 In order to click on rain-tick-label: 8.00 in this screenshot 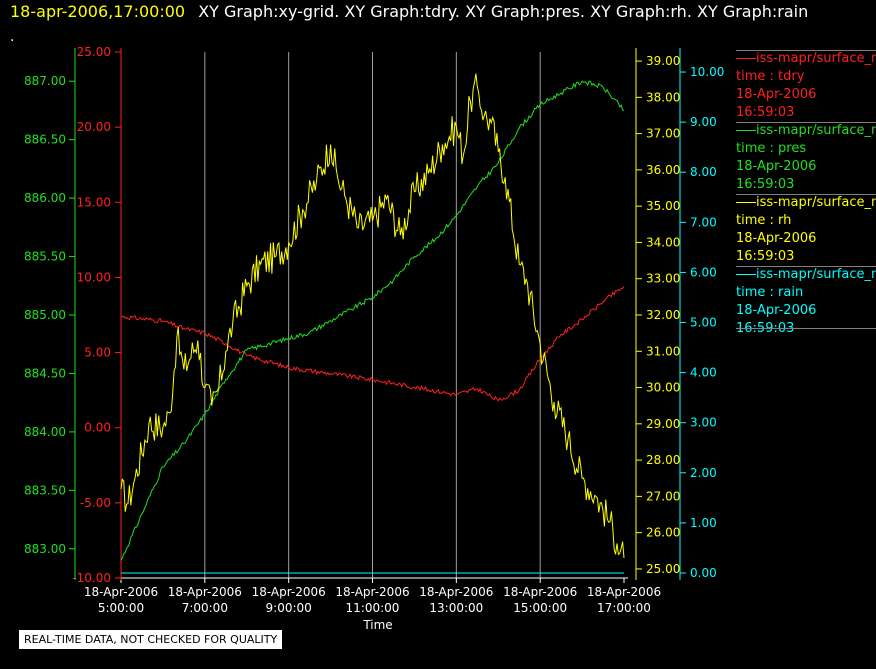, I will do `click(703, 172)`.